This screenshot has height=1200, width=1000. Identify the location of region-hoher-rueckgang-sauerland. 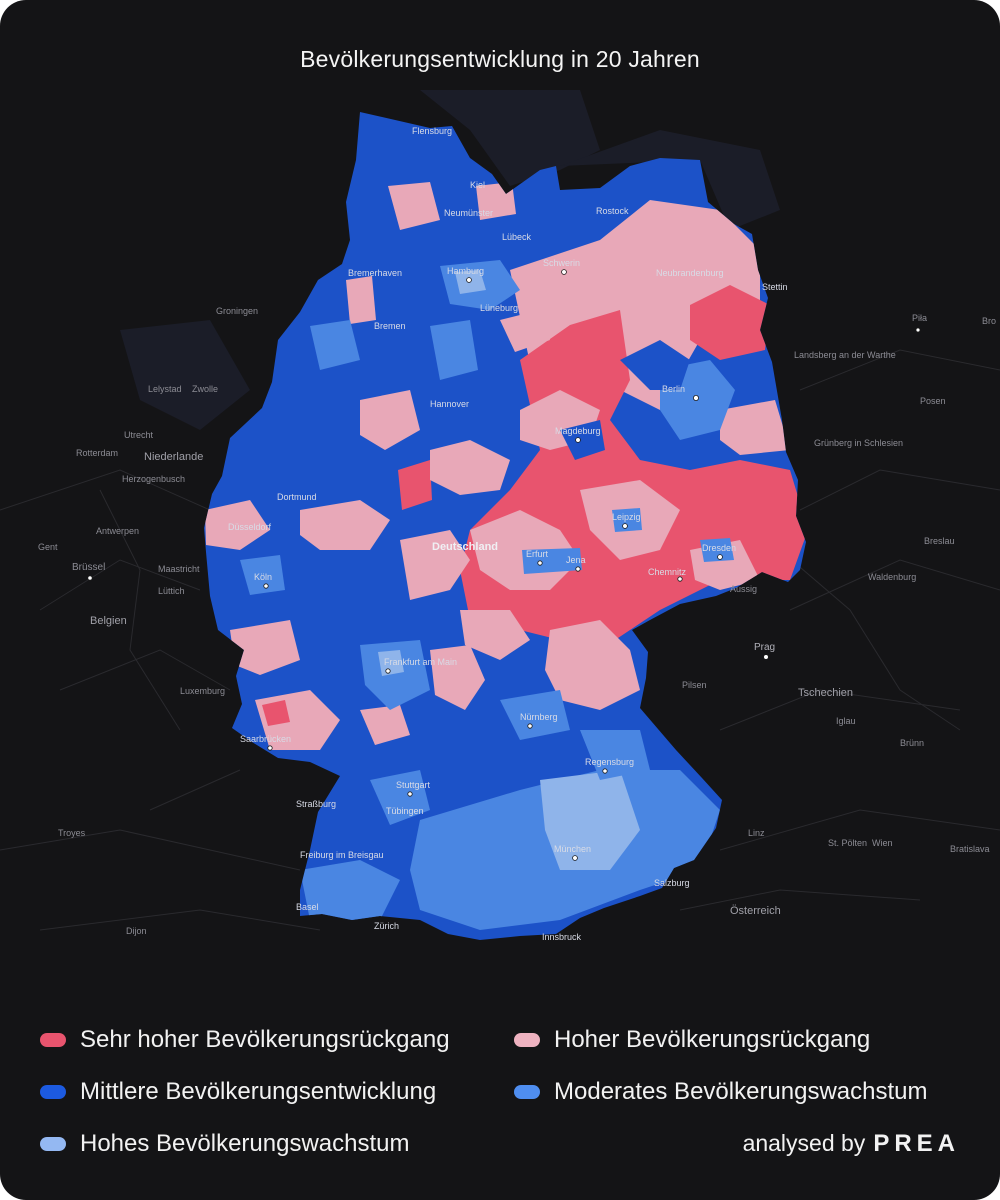
(345, 525).